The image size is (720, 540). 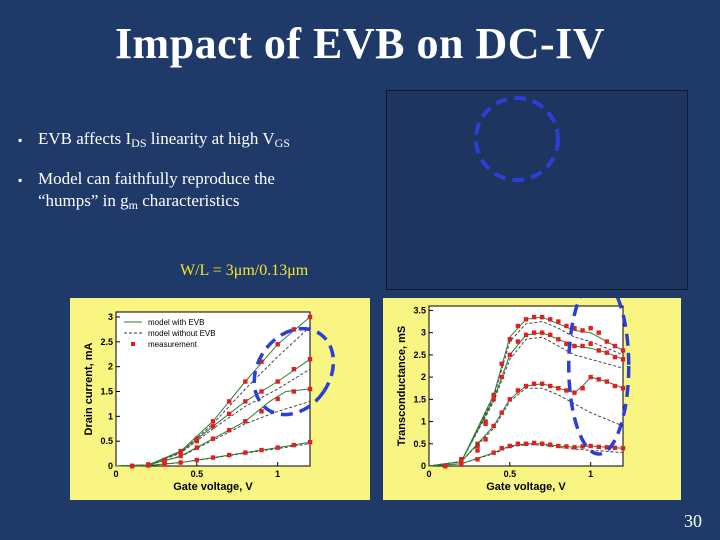 I want to click on slide-title: Impact of EVB on DC-IV, so click(x=360, y=43).